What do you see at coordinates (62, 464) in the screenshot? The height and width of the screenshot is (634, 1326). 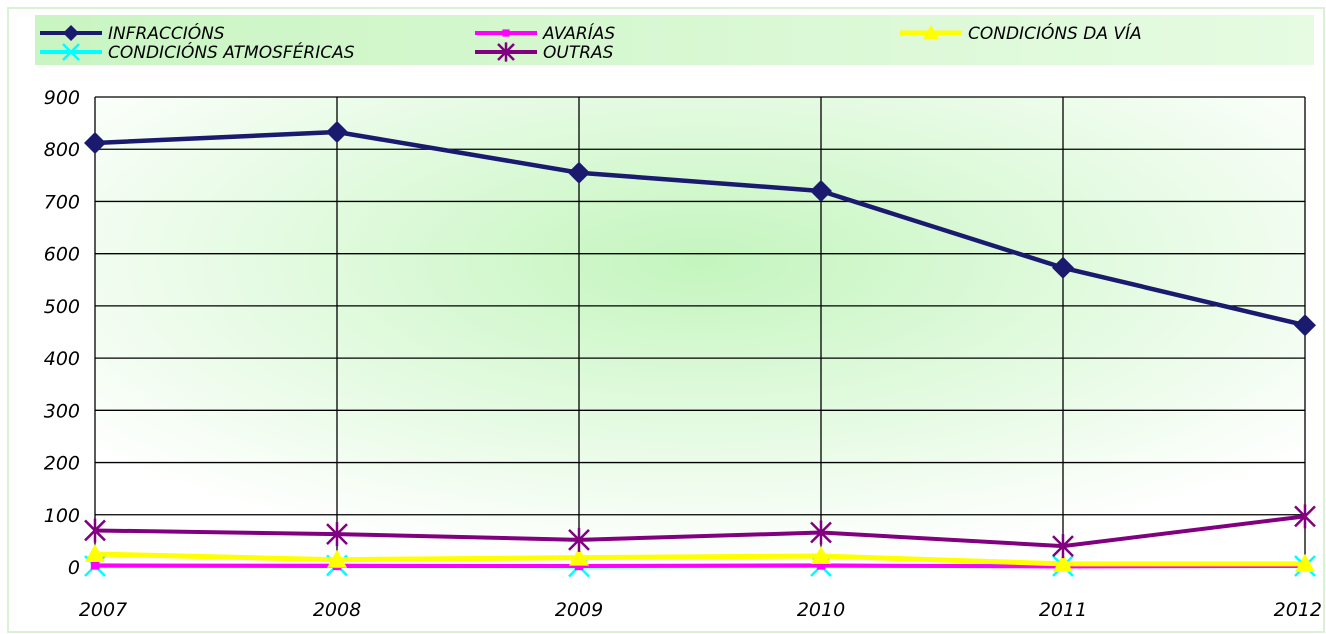 I see `y-tick-label: 200` at bounding box center [62, 464].